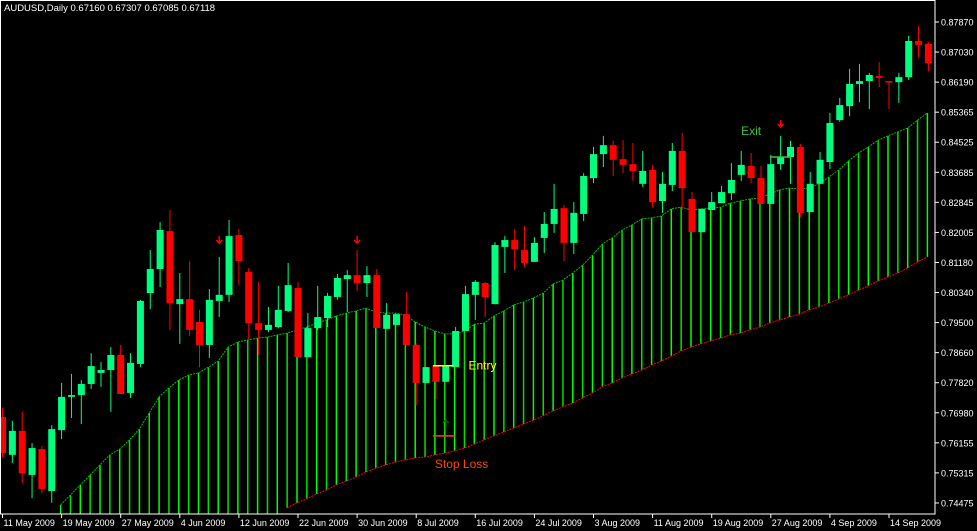 Image resolution: width=977 pixels, height=531 pixels. Describe the element at coordinates (957, 263) in the screenshot. I see `y-tick-label: 0.81180` at that location.